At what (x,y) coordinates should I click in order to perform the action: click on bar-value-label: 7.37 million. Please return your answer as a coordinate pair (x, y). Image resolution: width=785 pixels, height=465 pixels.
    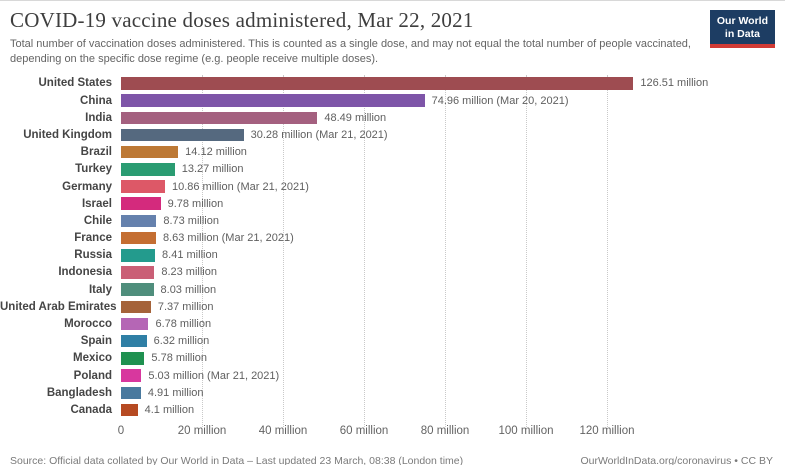
    Looking at the image, I should click on (185, 306).